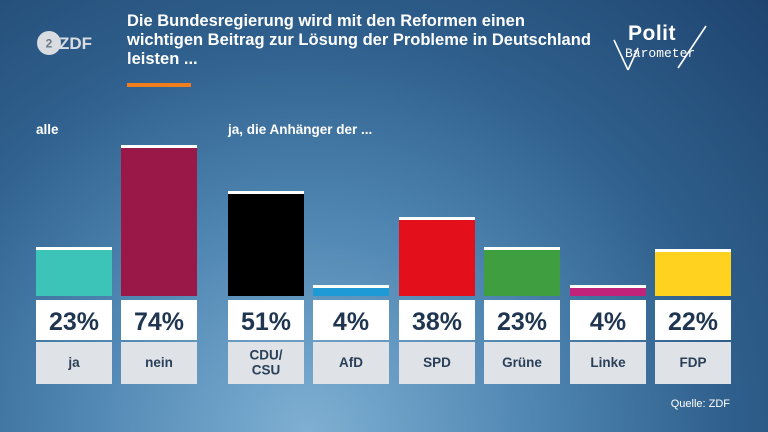 The width and height of the screenshot is (768, 432). I want to click on category-label: ja, so click(73, 362).